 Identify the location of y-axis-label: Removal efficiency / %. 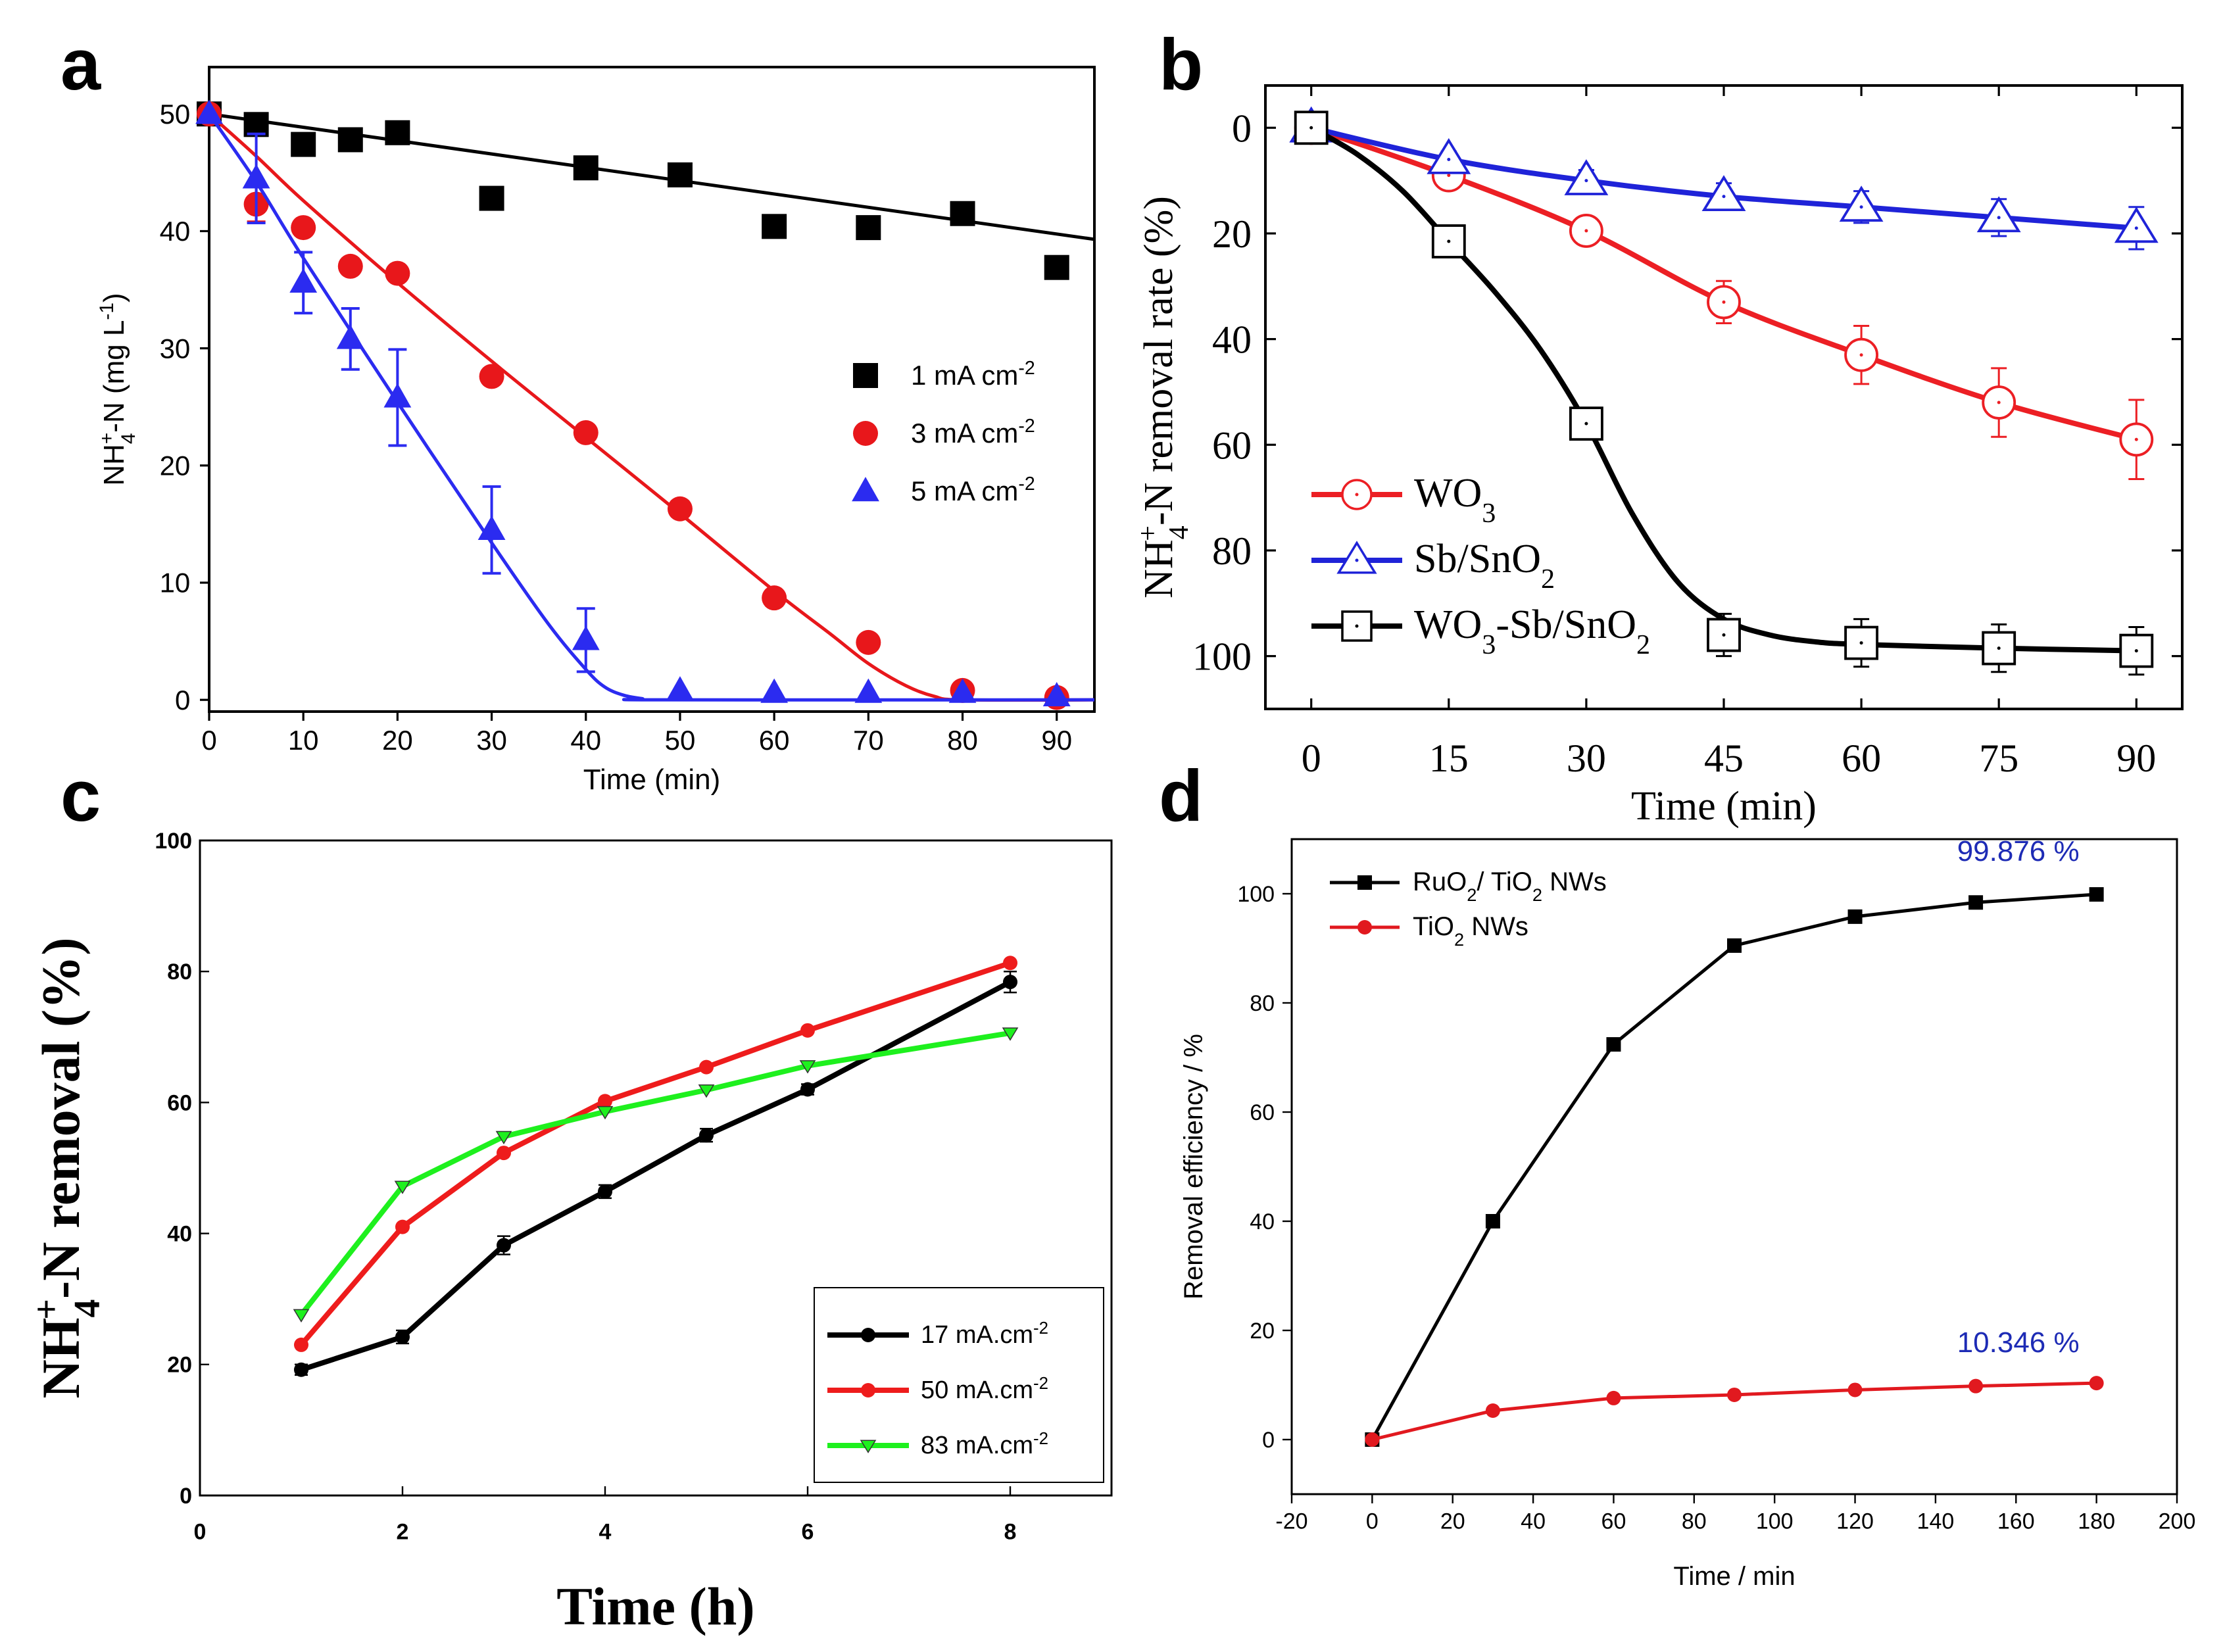
(1193, 1167).